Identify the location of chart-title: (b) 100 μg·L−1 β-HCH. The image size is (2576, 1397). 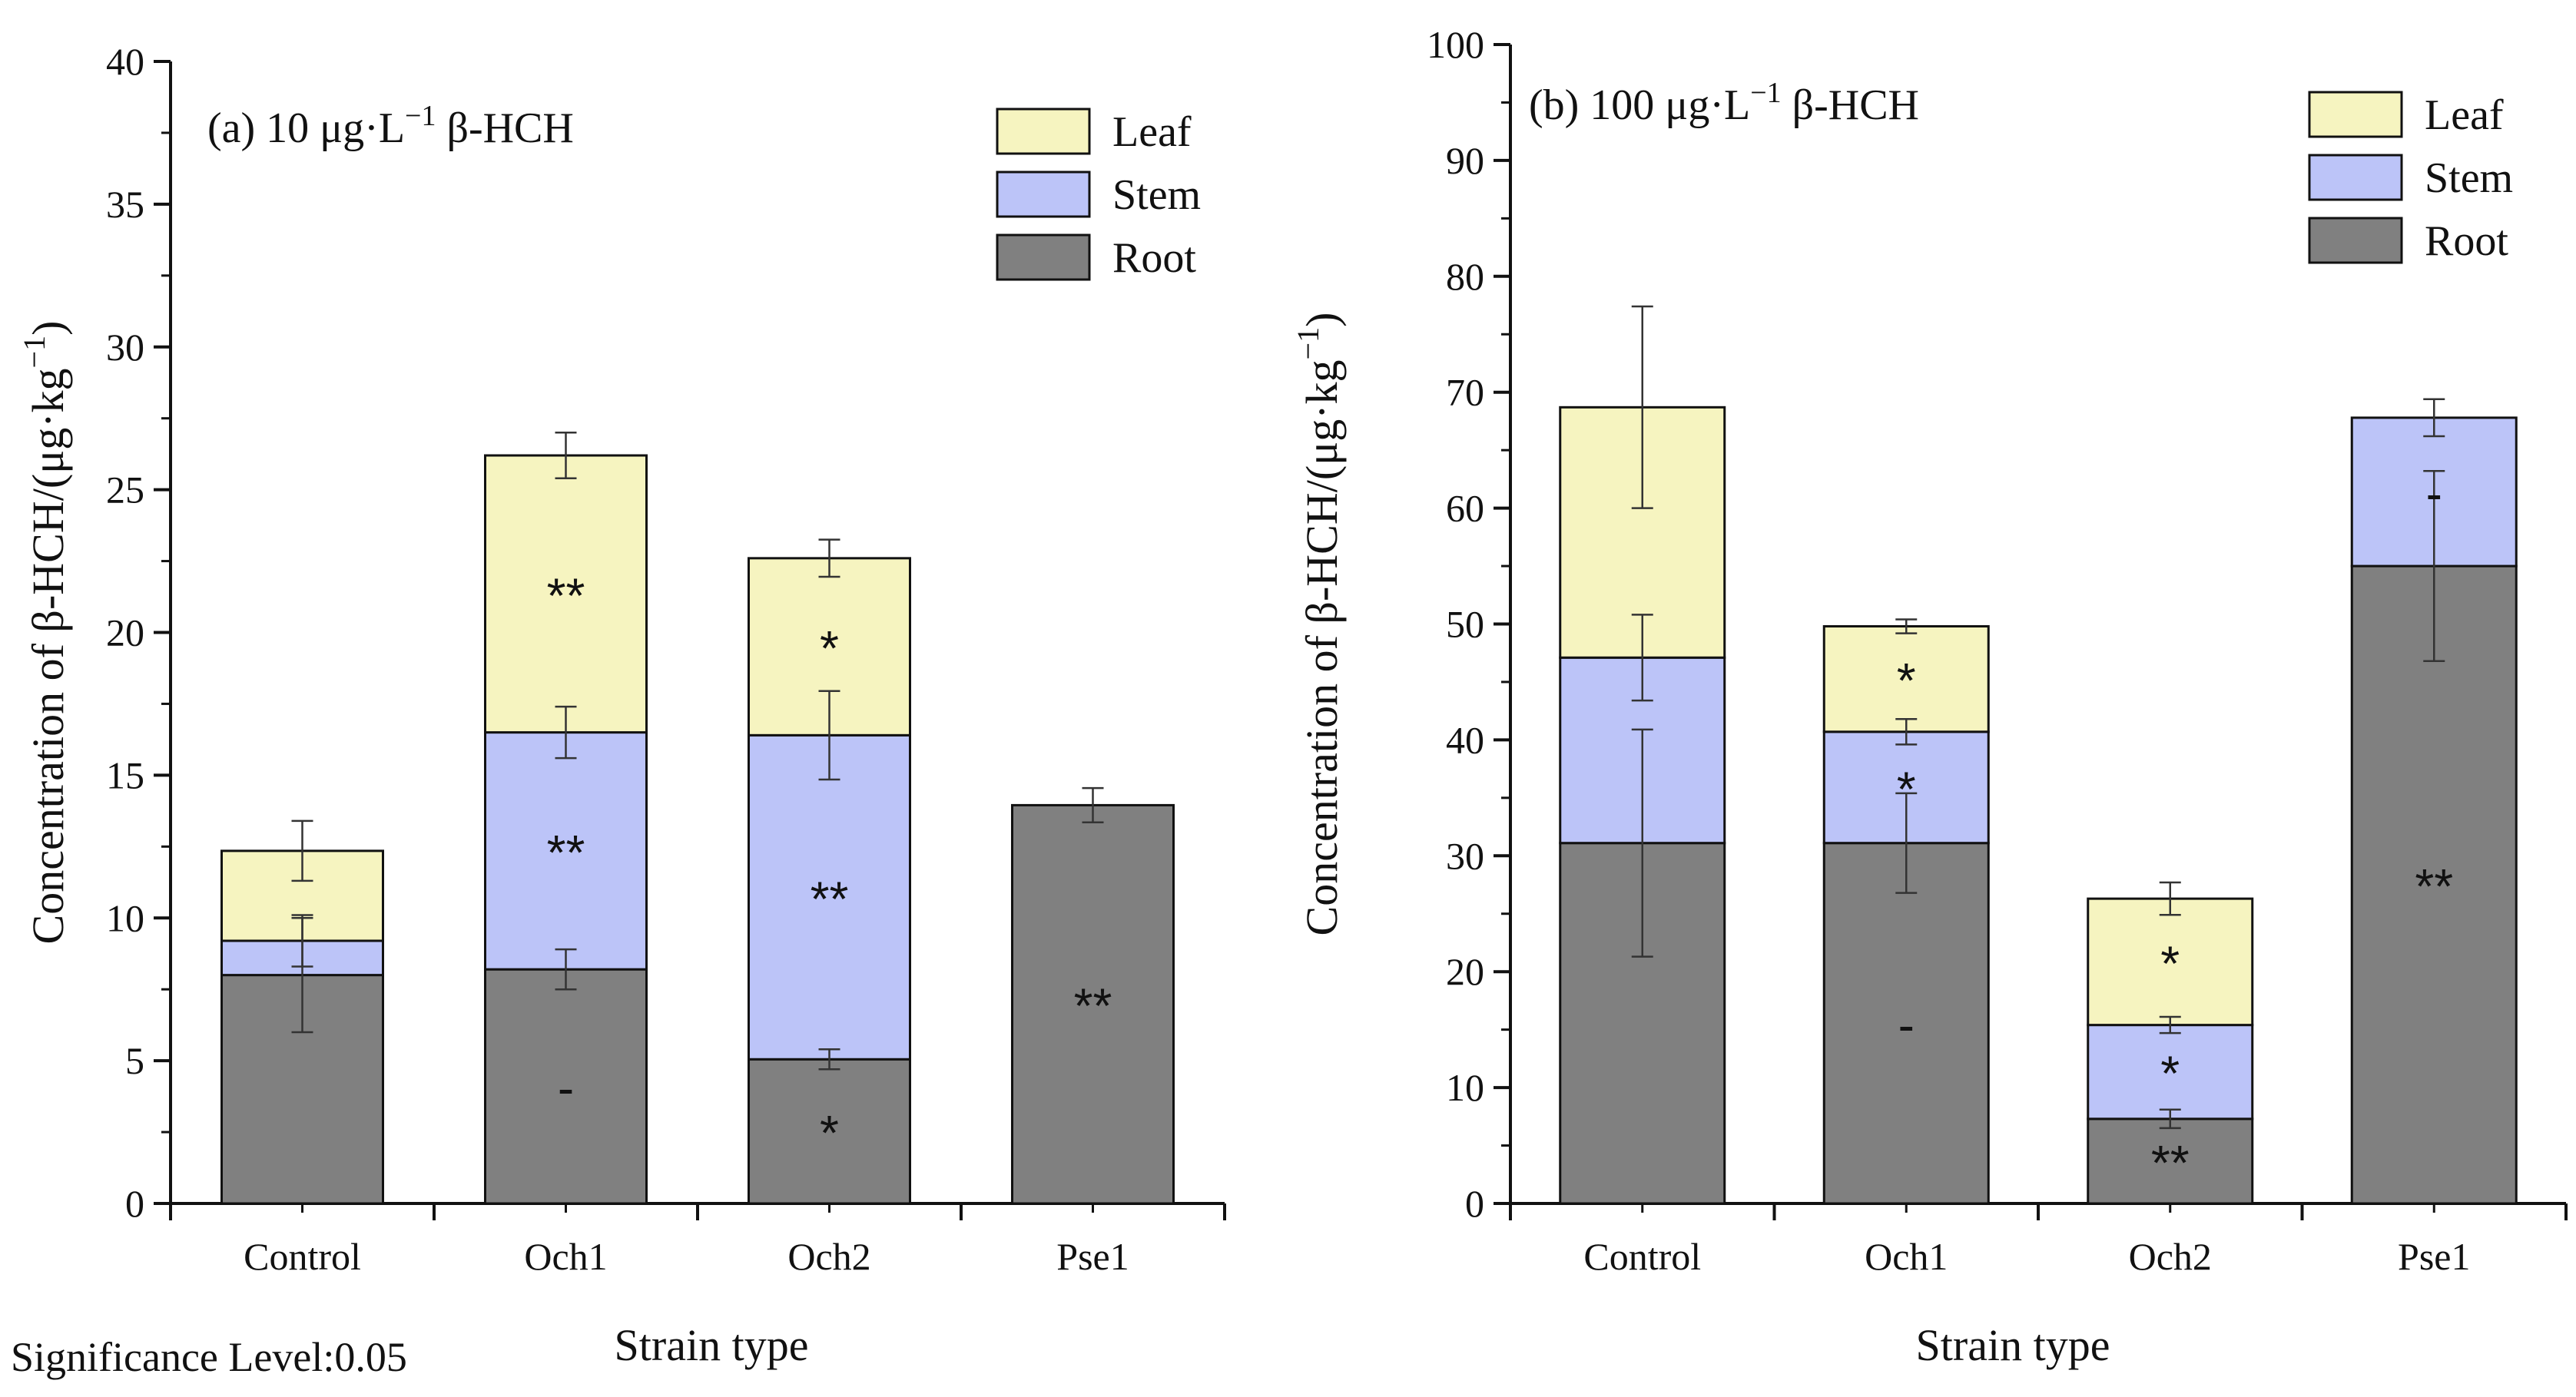
(1724, 103).